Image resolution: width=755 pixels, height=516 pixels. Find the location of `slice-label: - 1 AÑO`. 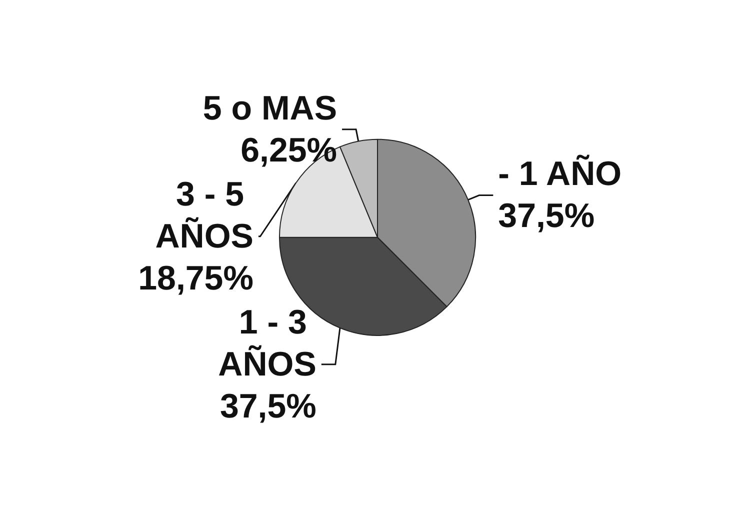

slice-label: - 1 AÑO is located at coordinates (560, 174).